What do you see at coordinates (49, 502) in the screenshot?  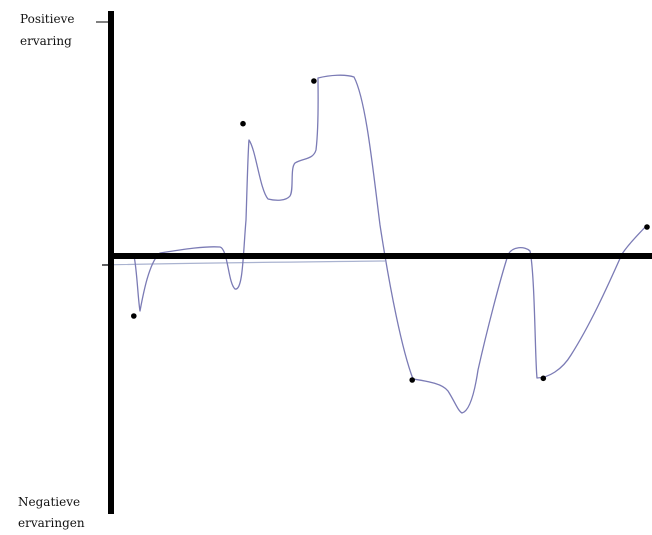 I see `y-label-bottom-line1: Negatieve` at bounding box center [49, 502].